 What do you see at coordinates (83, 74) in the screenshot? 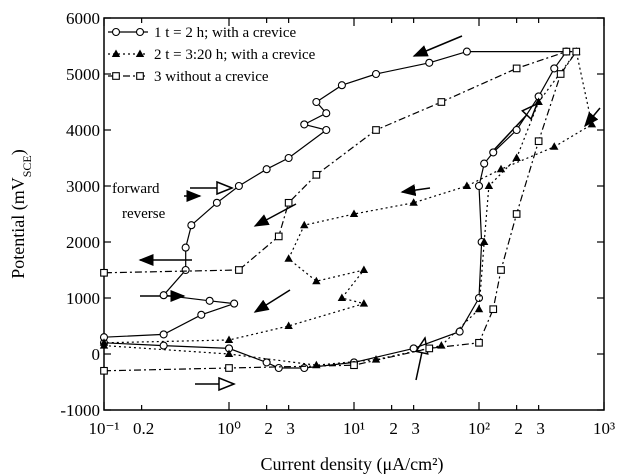
I see `y-tick-label: 5000` at bounding box center [83, 74].